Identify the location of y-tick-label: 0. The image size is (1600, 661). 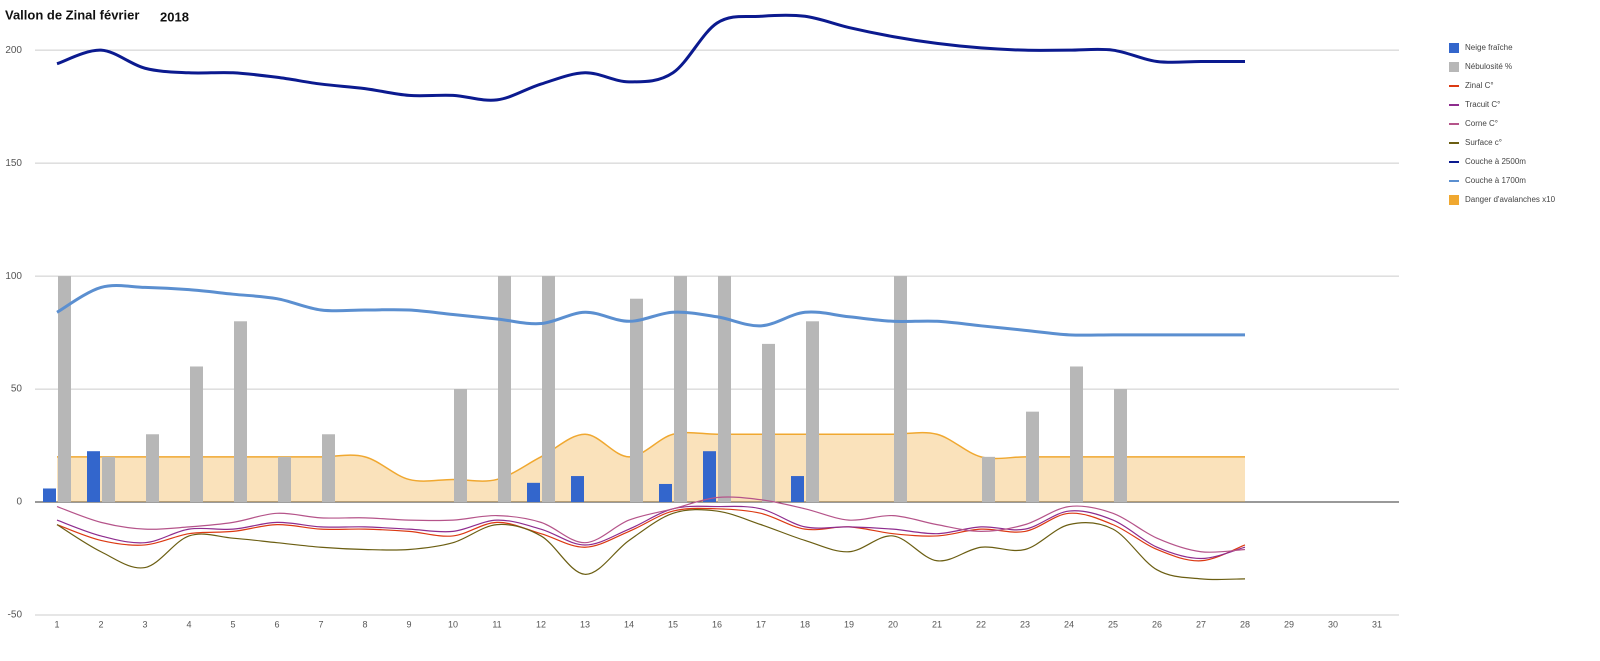
(19, 502).